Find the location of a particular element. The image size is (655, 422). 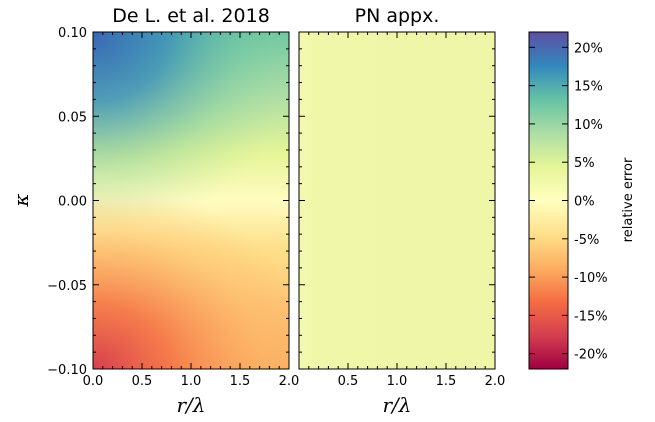

colorbar-gradient is located at coordinates (548, 200).